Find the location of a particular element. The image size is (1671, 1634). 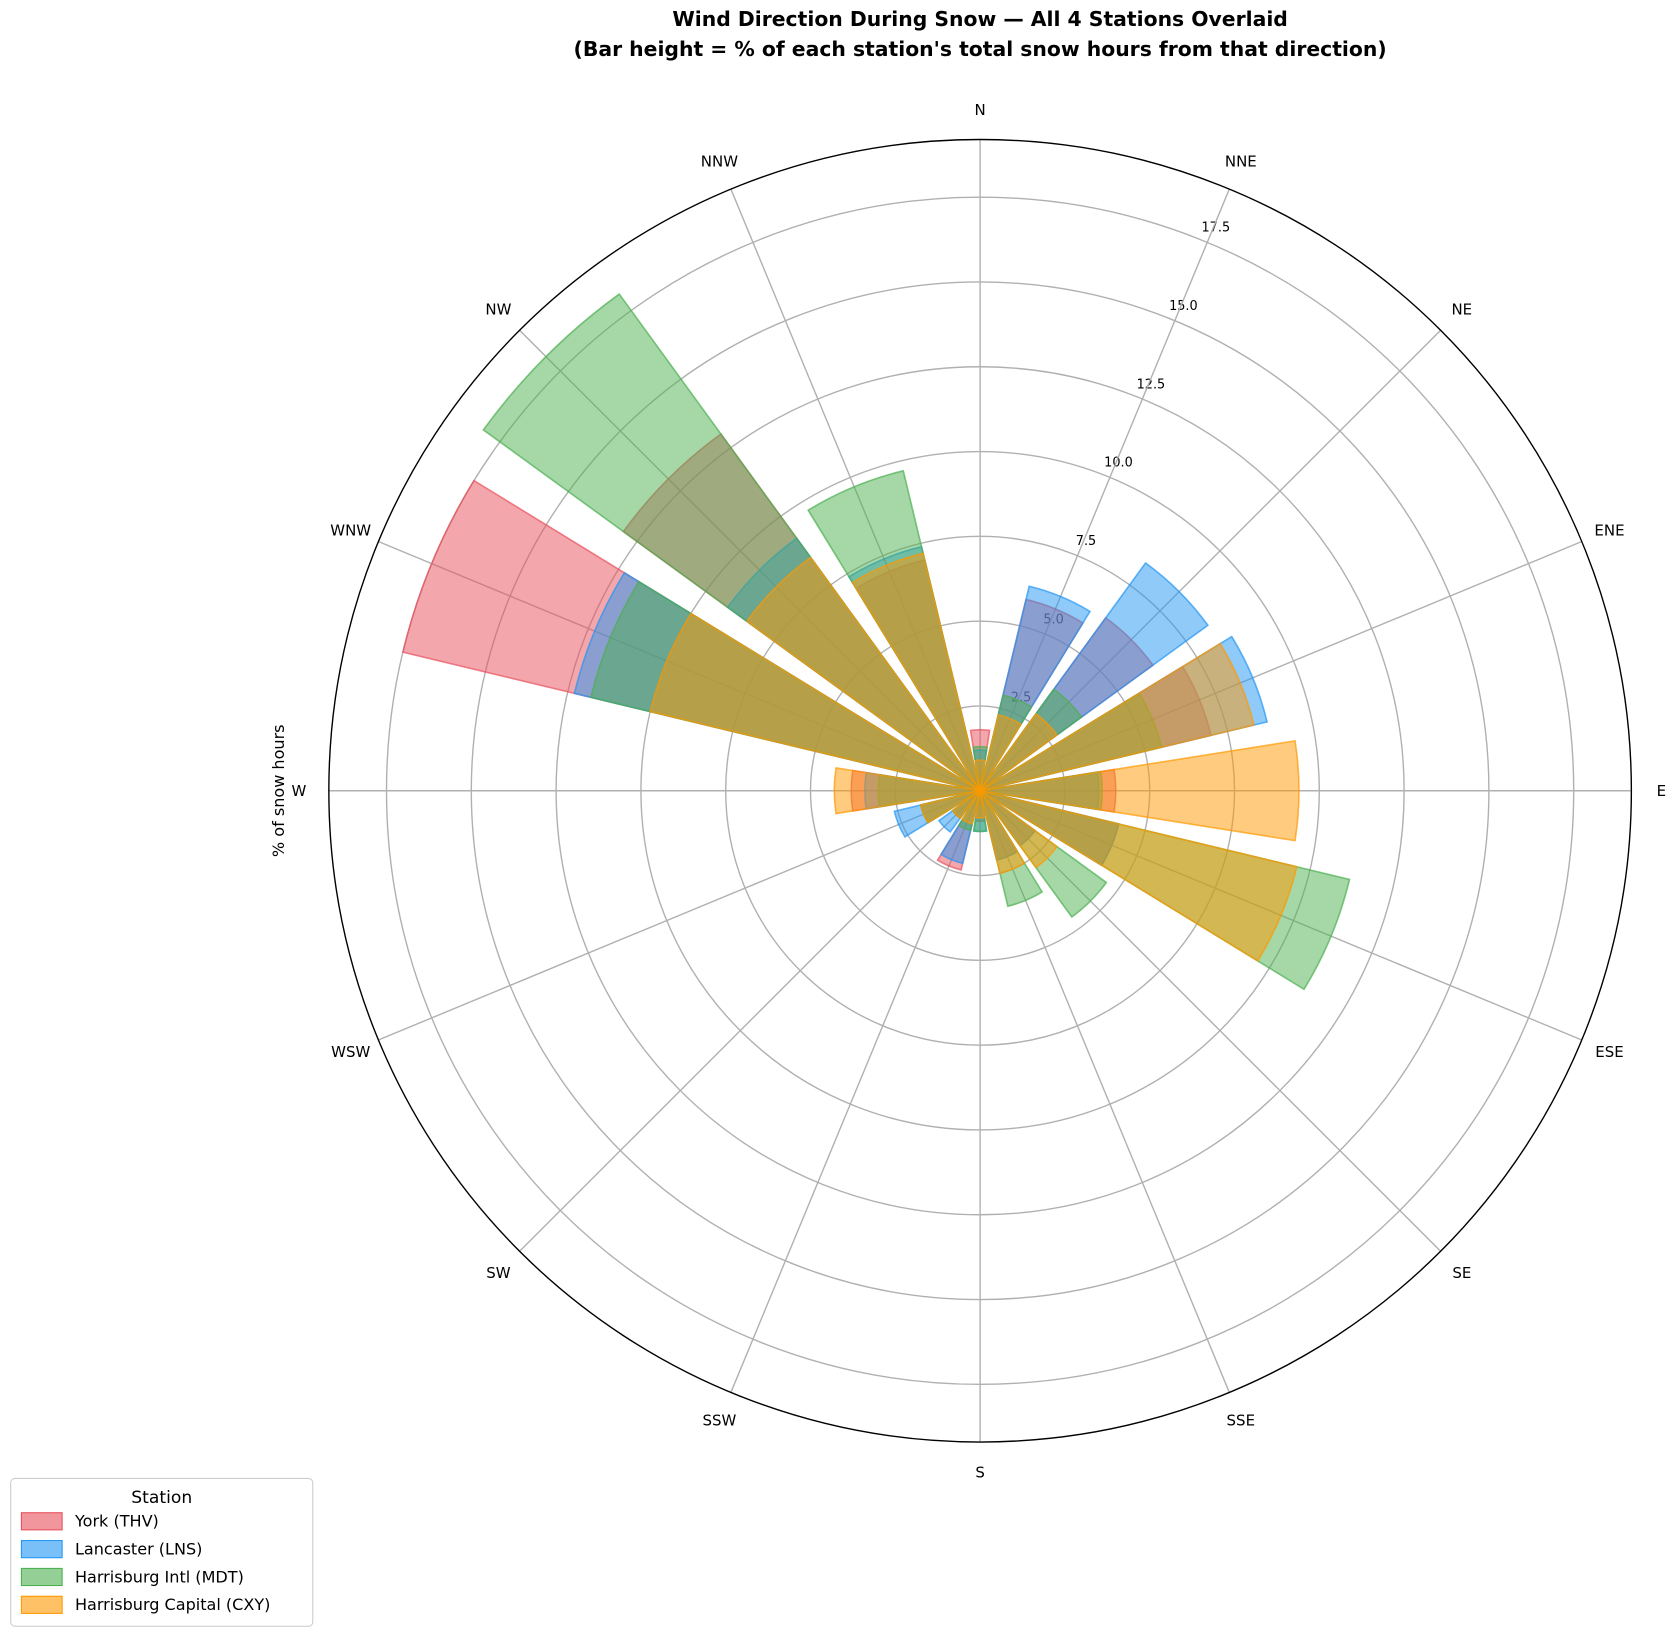

direction-label: NW is located at coordinates (498, 309).